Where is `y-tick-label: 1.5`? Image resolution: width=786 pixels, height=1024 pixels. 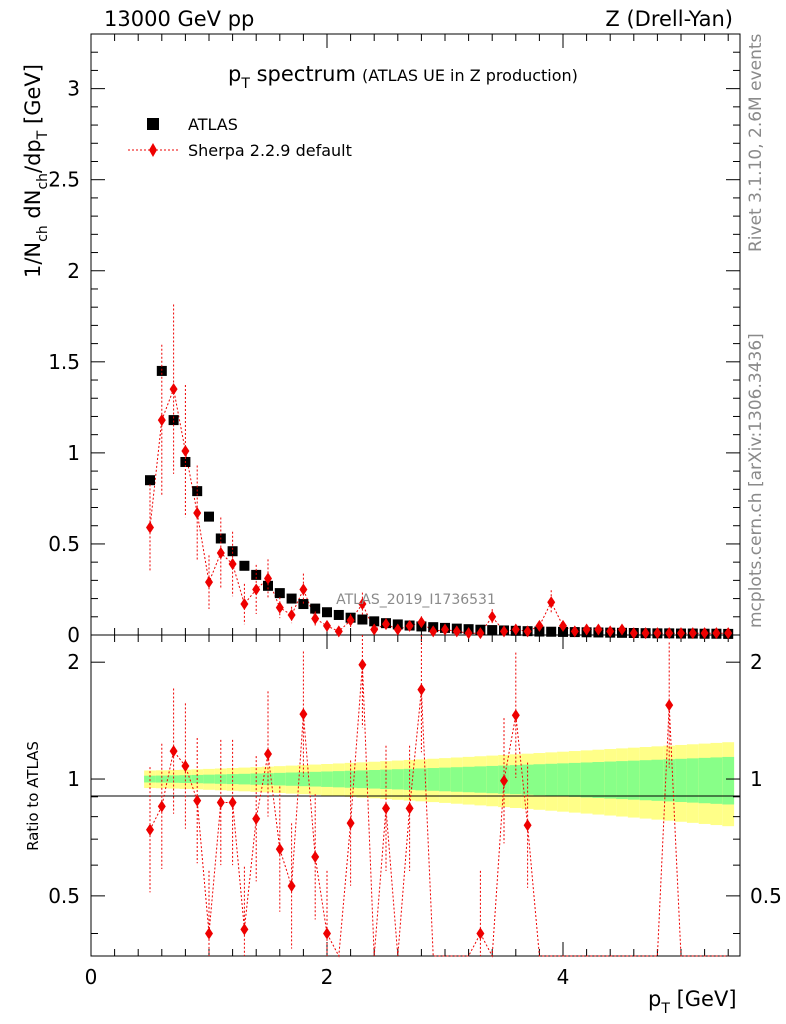 y-tick-label: 1.5 is located at coordinates (64, 362).